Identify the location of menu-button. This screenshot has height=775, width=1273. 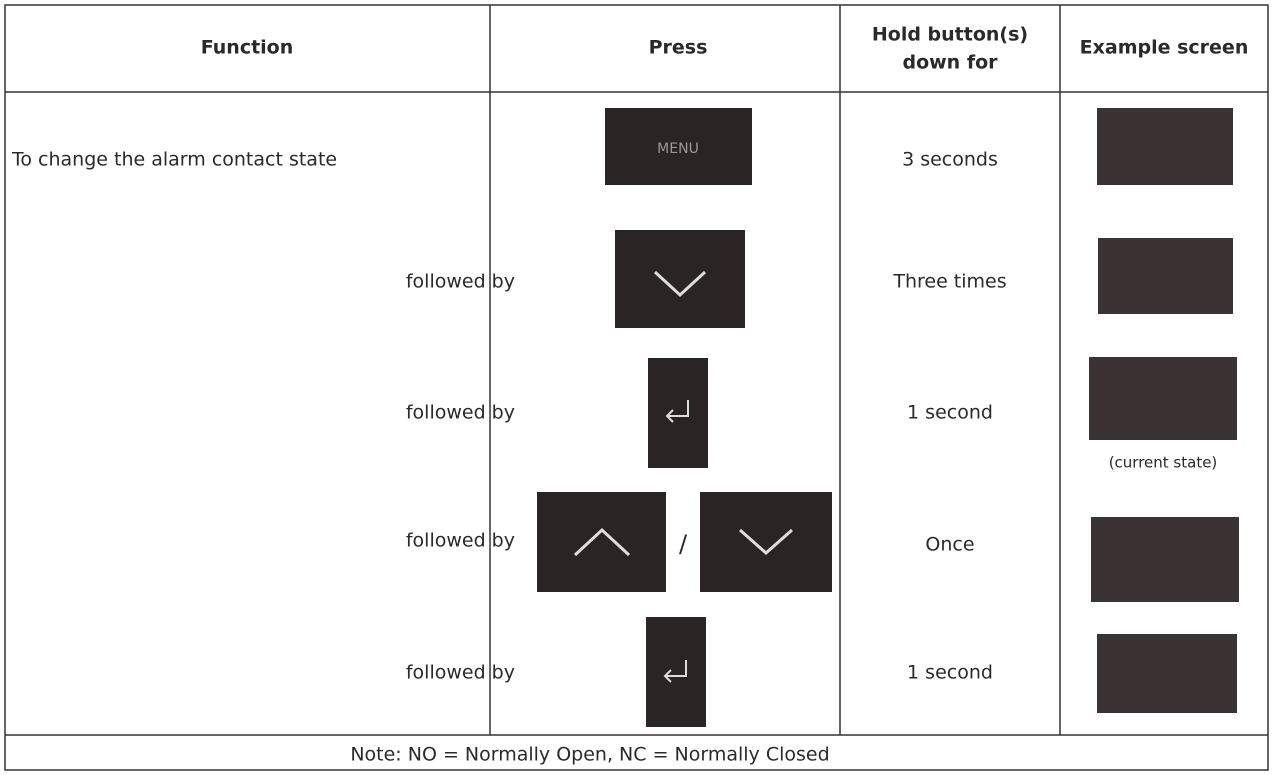
(678, 146).